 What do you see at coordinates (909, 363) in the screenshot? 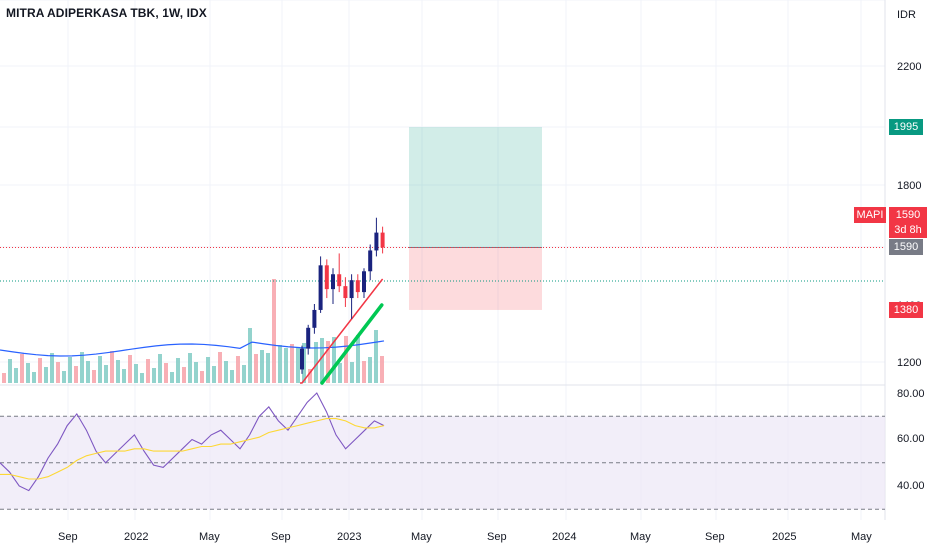
I see `price-tick: 1200` at bounding box center [909, 363].